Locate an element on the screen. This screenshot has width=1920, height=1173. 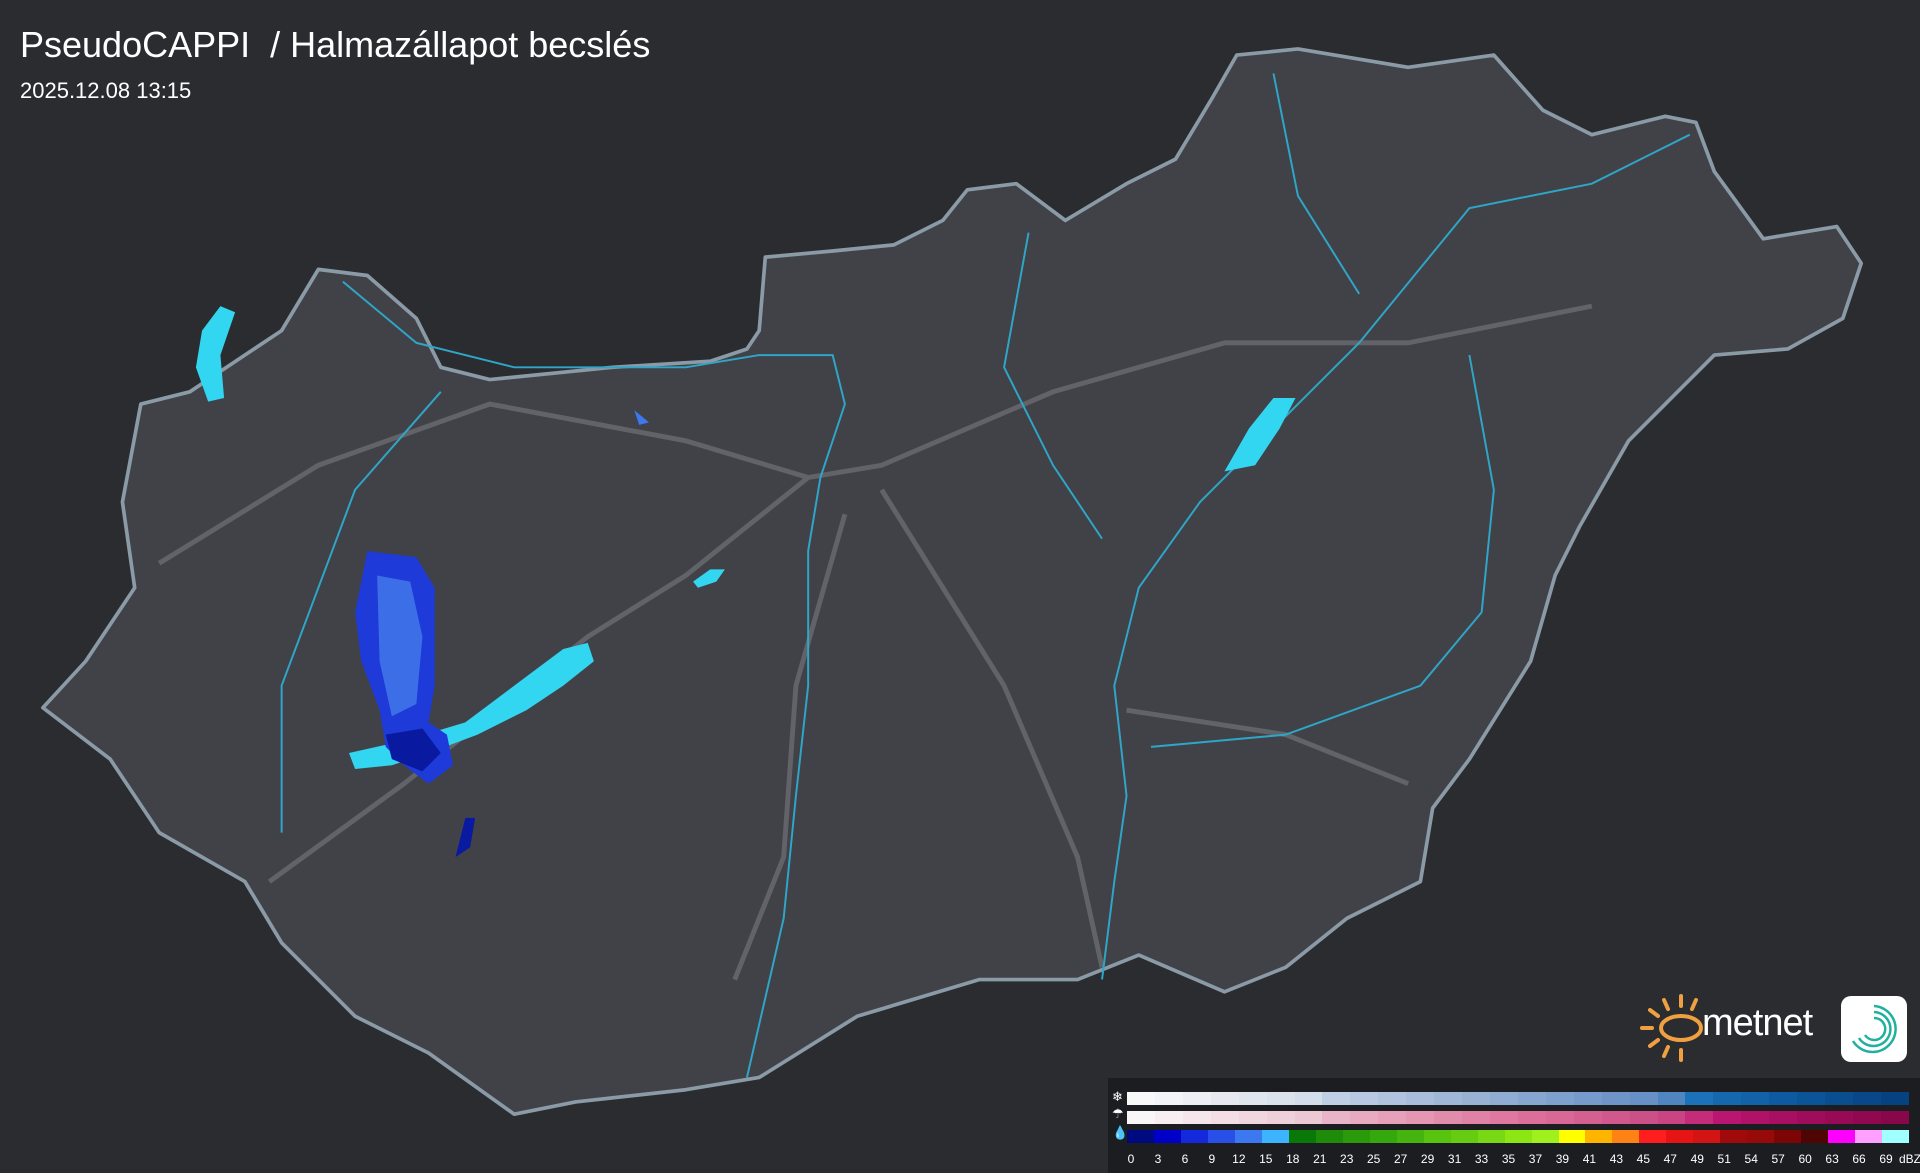
legend-tick-label: 0 is located at coordinates (1131, 1159).